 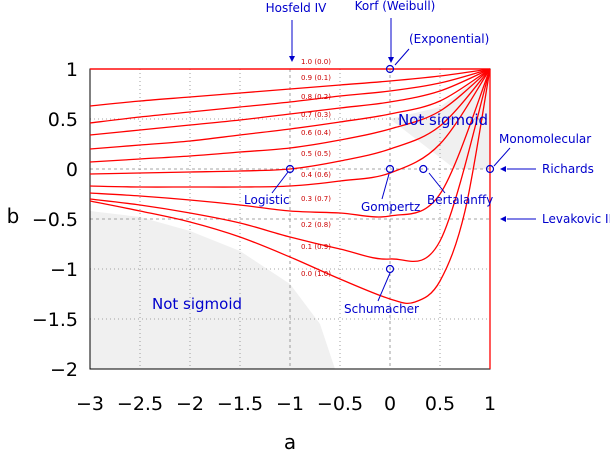 What do you see at coordinates (140, 404) in the screenshot?
I see `x-tick-label: −2.5` at bounding box center [140, 404].